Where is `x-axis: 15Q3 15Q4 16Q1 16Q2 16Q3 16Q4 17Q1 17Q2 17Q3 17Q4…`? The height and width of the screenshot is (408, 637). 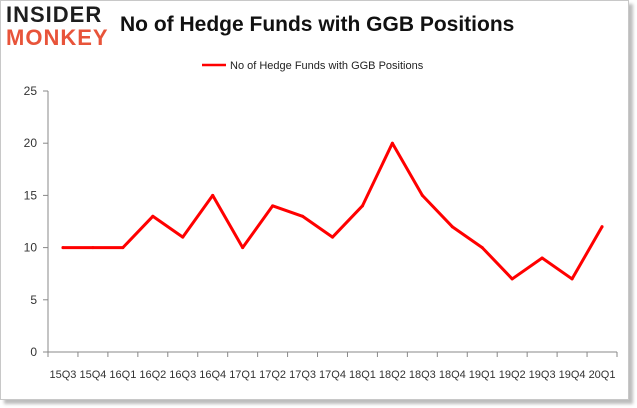
x-axis: 15Q3 15Q4 16Q1 16Q2 16Q3 16Q4 17Q1 17Q2 17Q3 17Q4… is located at coordinates (332, 366).